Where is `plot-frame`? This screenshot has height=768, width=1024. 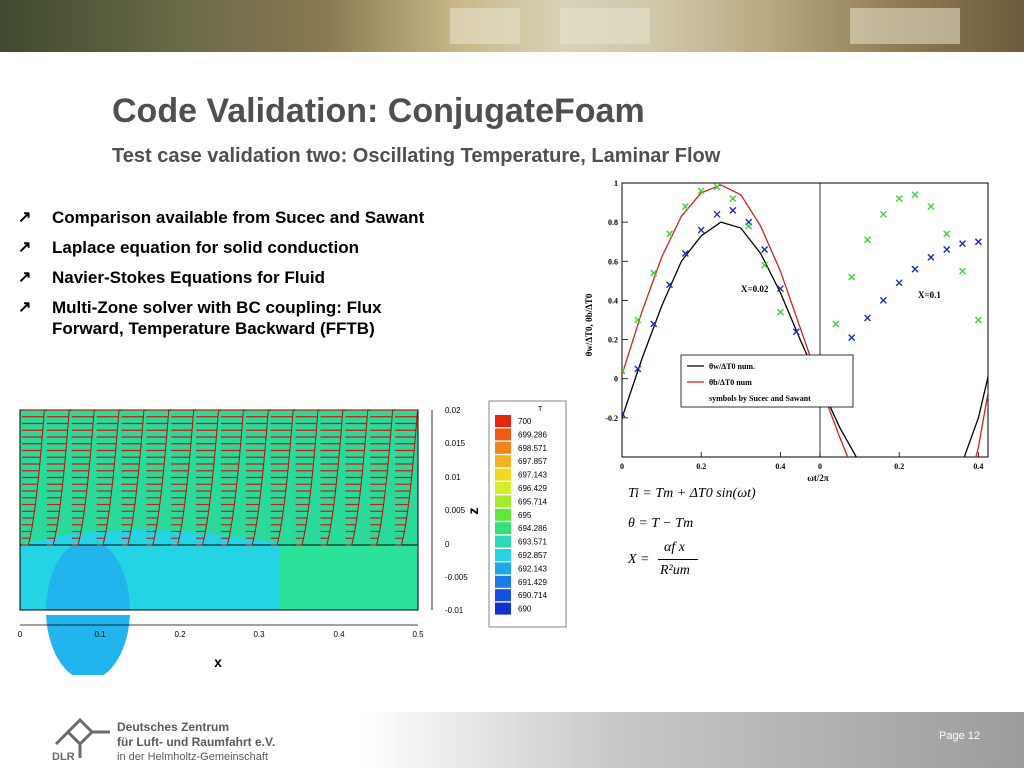 plot-frame is located at coordinates (219, 510).